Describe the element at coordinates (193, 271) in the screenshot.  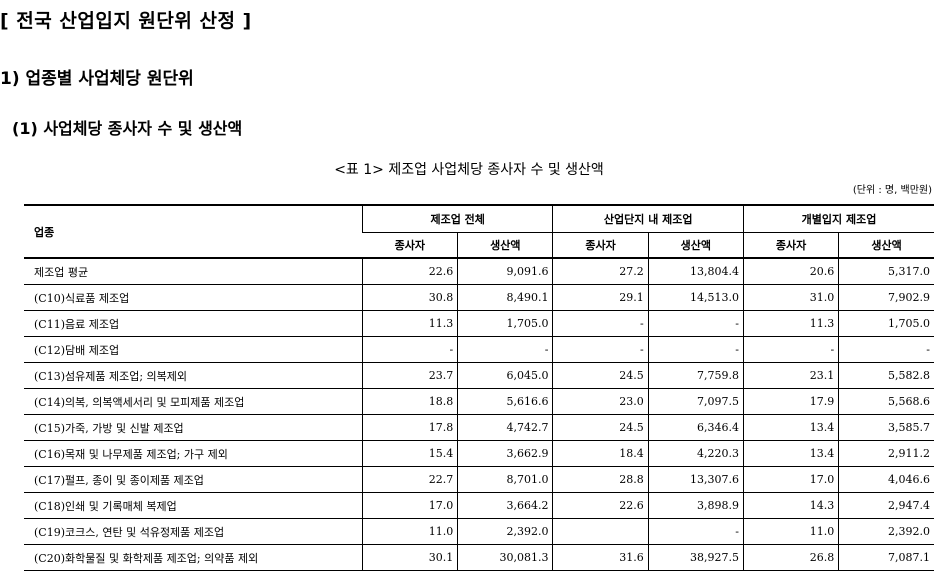
I see `industry-name-cell: 제조업 평균` at that location.